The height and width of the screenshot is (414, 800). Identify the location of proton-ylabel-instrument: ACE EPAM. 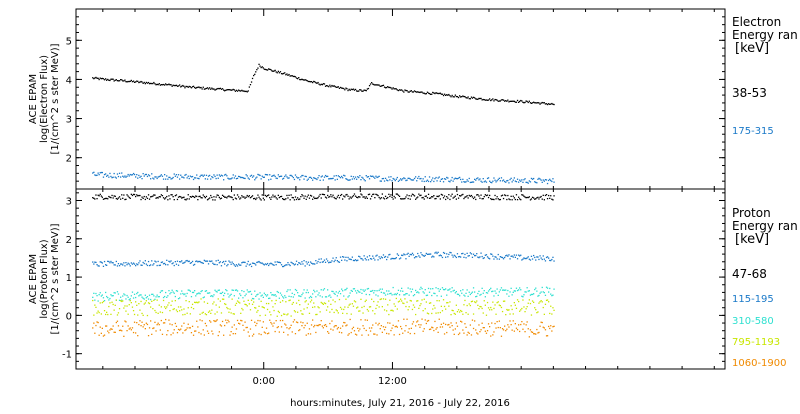
(33, 279).